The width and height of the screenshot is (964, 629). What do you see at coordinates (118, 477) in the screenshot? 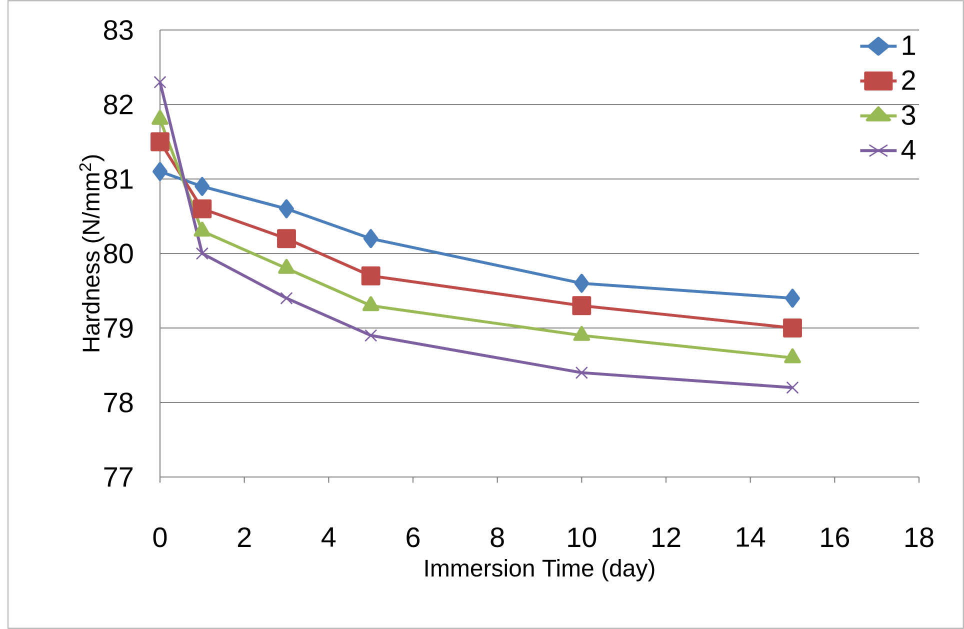
I see `y-tick-label: 77` at bounding box center [118, 477].